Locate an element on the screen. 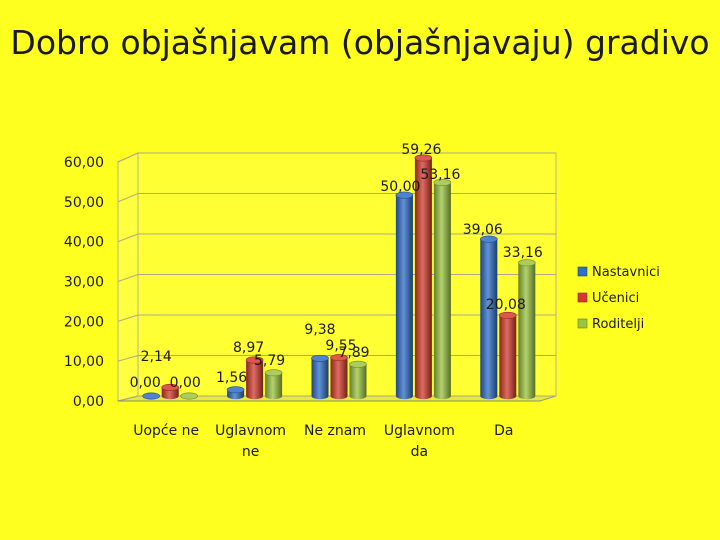 The width and height of the screenshot is (720, 540). y-tick-label: 0,00 is located at coordinates (88, 402).